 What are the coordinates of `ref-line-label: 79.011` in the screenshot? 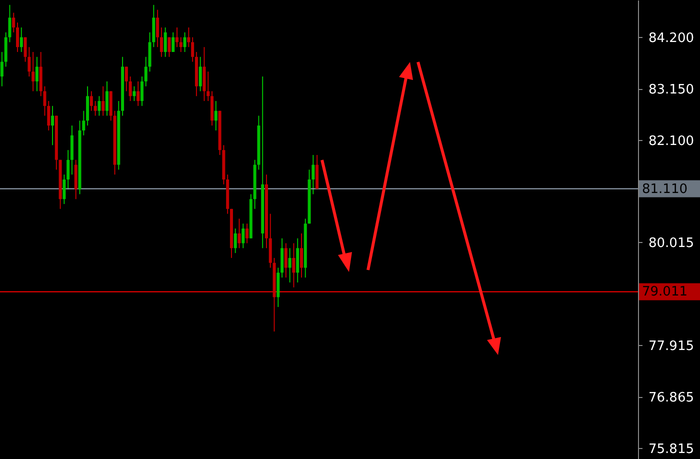 It's located at (665, 292).